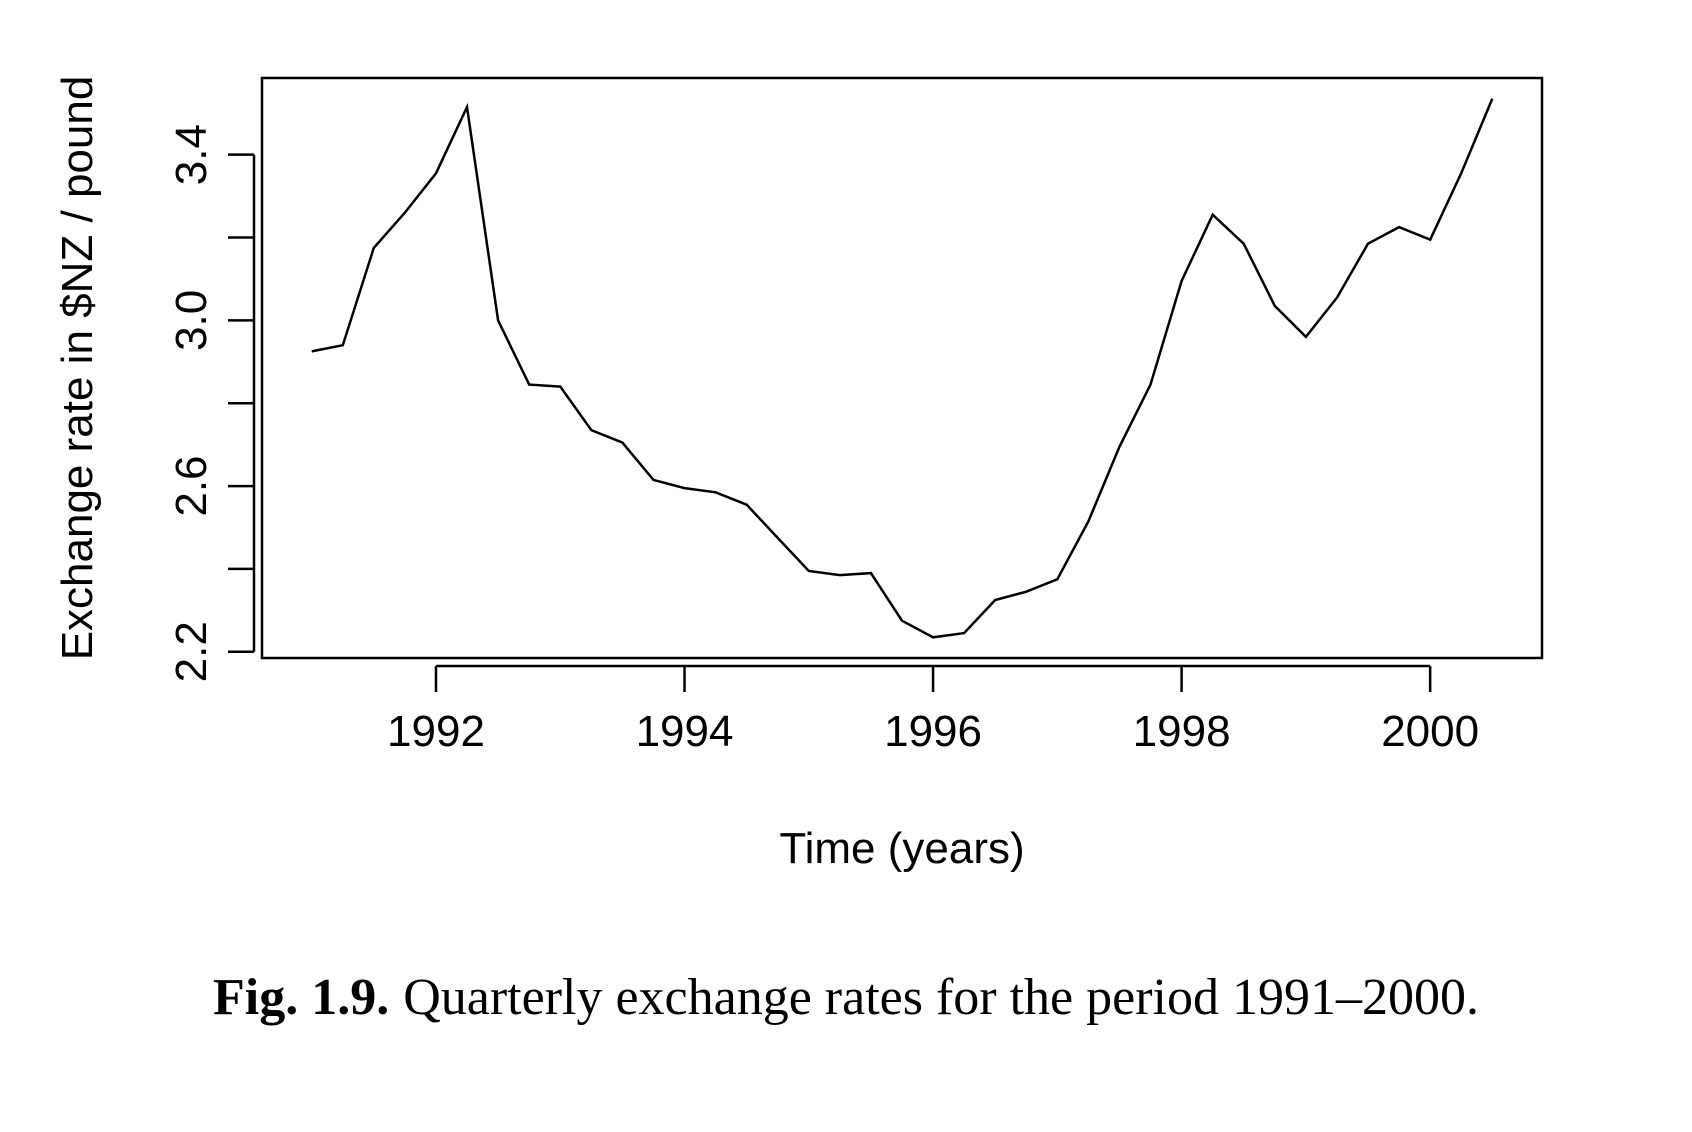 The height and width of the screenshot is (1132, 1692). What do you see at coordinates (77, 368) in the screenshot?
I see `y-axis-label: Exchange rate in $NZ / pound` at bounding box center [77, 368].